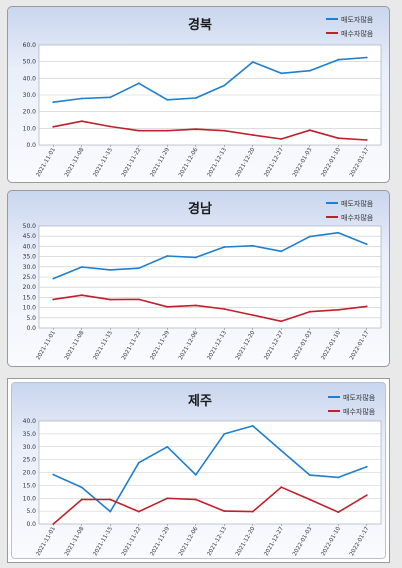  I want to click on chart-title: 경북, so click(200, 25).